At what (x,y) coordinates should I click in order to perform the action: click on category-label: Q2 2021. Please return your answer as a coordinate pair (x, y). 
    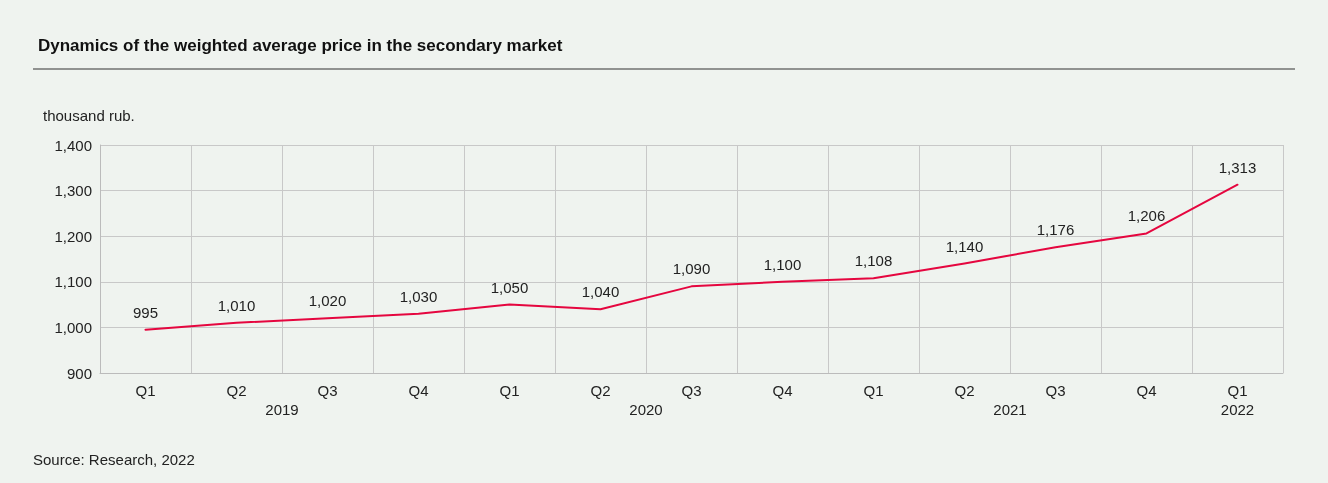
    Looking at the image, I should click on (990, 400).